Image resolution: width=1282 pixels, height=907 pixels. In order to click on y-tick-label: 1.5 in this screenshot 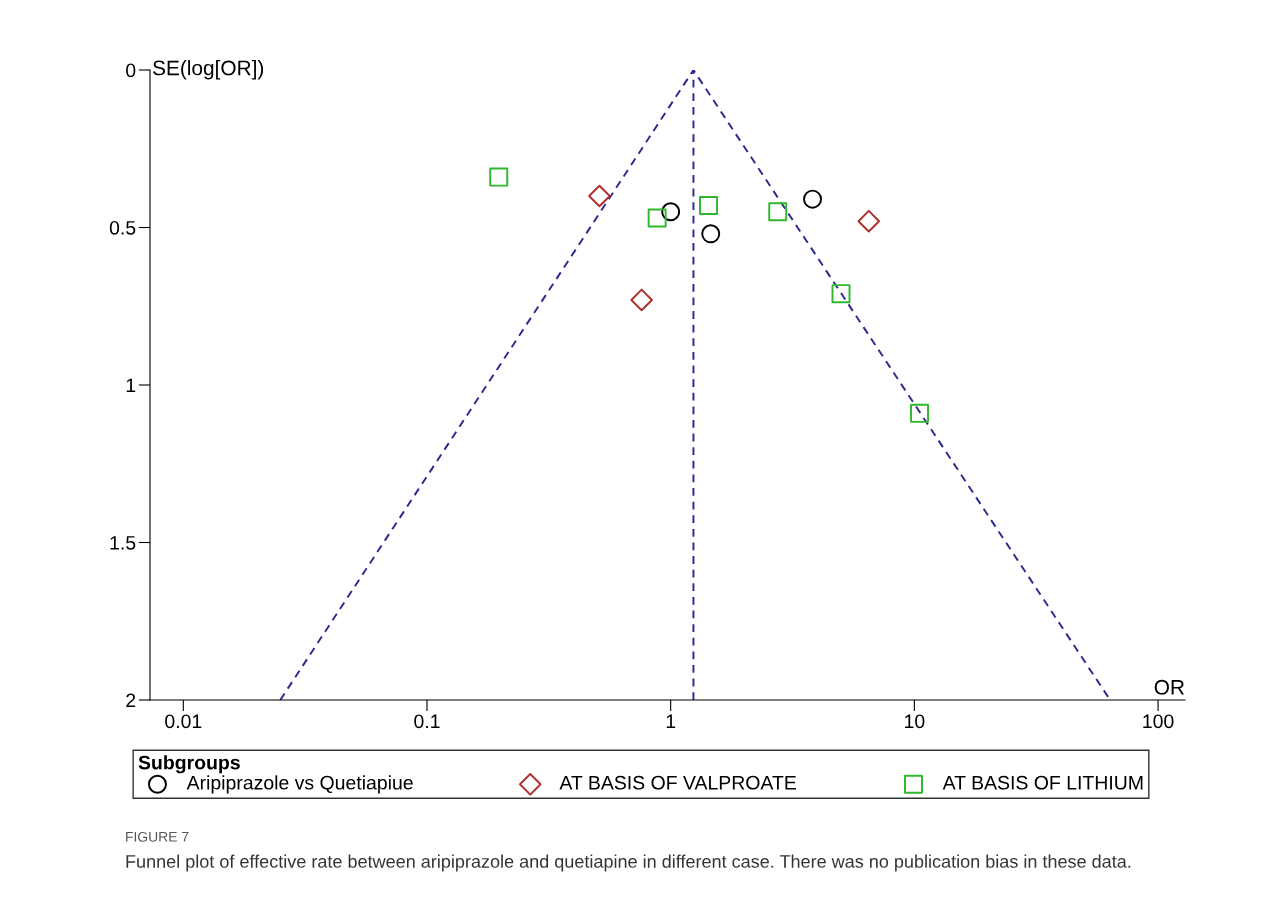, I will do `click(123, 543)`.